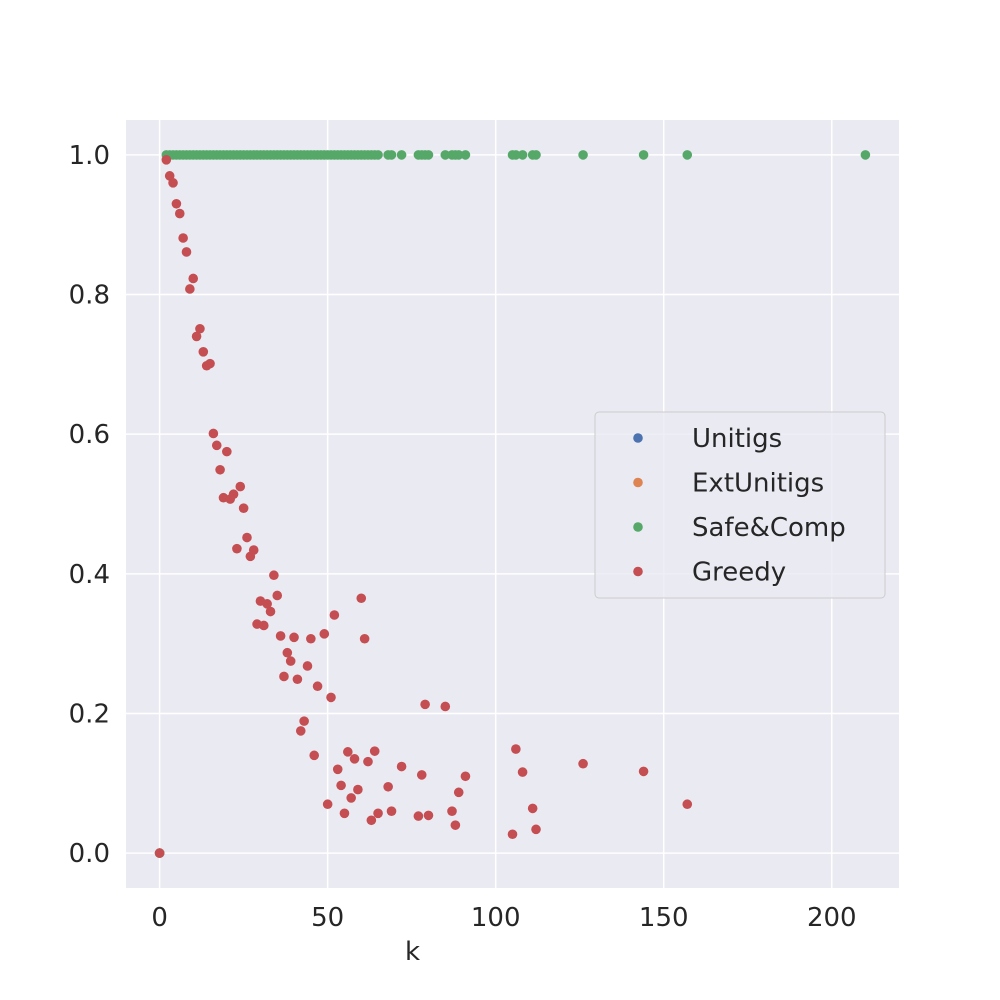  Describe the element at coordinates (89, 854) in the screenshot. I see `y-tick-label: 0.0` at that location.